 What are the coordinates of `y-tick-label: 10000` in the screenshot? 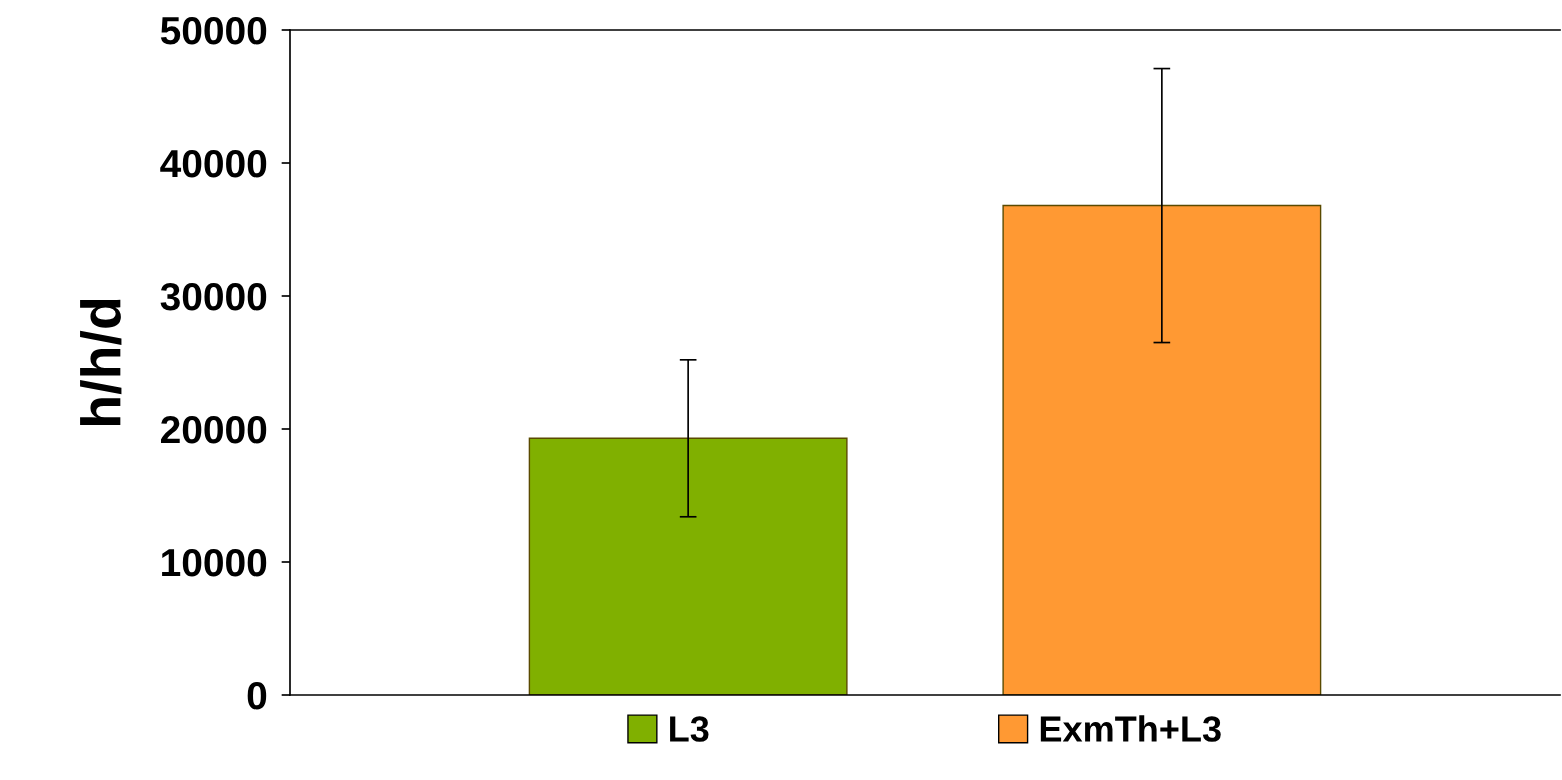 It's located at (214, 562).